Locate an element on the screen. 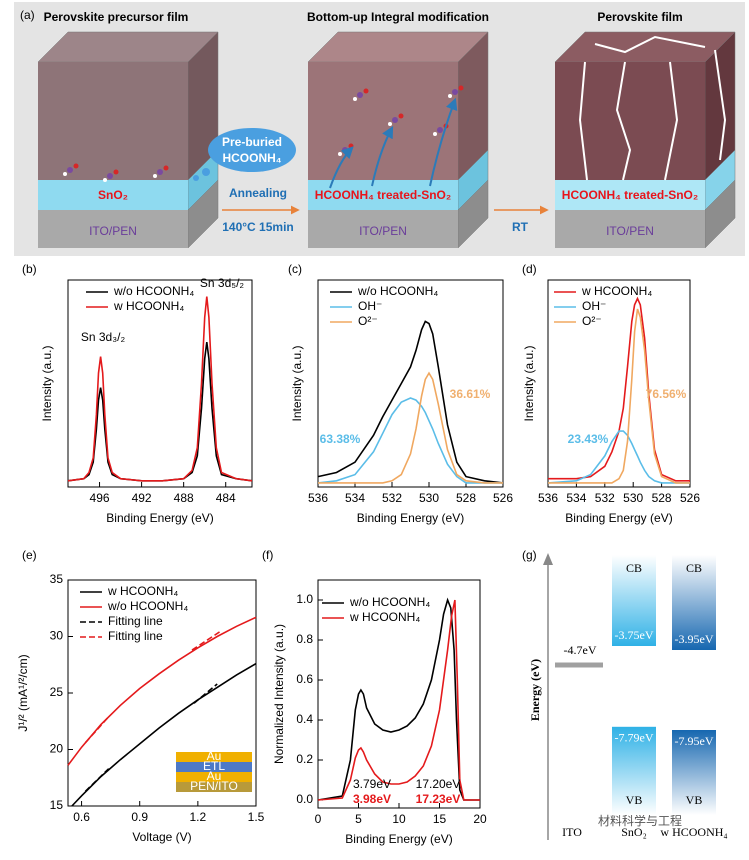 Image resolution: width=749 pixels, height=860 pixels. x-tick-label: 496 is located at coordinates (100, 498).